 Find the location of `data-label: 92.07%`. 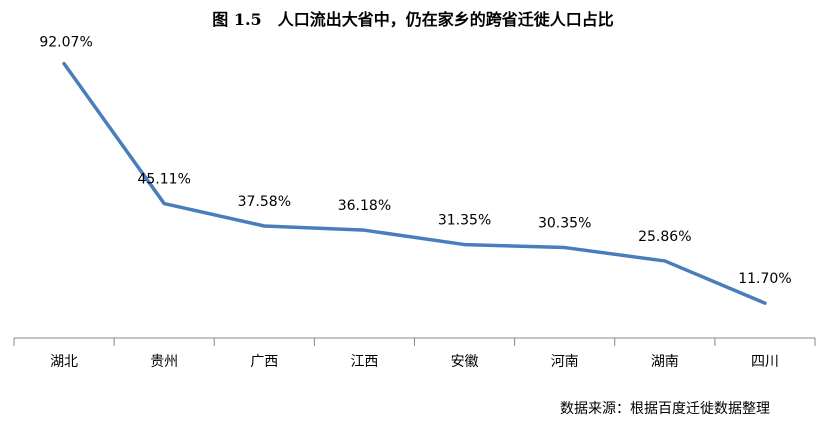

data-label: 92.07% is located at coordinates (65, 43).